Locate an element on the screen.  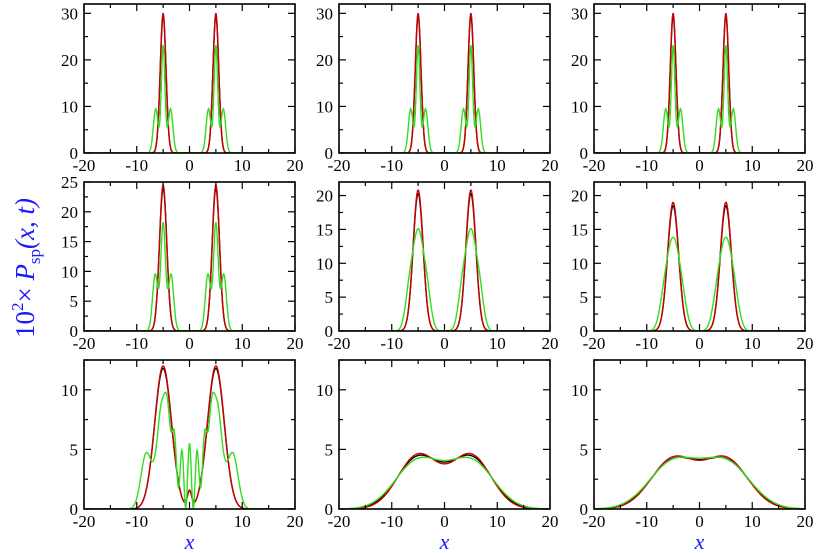
panel-2-1: -20 -10 0 10 20 0 5 10 x is located at coordinates (437, 456).